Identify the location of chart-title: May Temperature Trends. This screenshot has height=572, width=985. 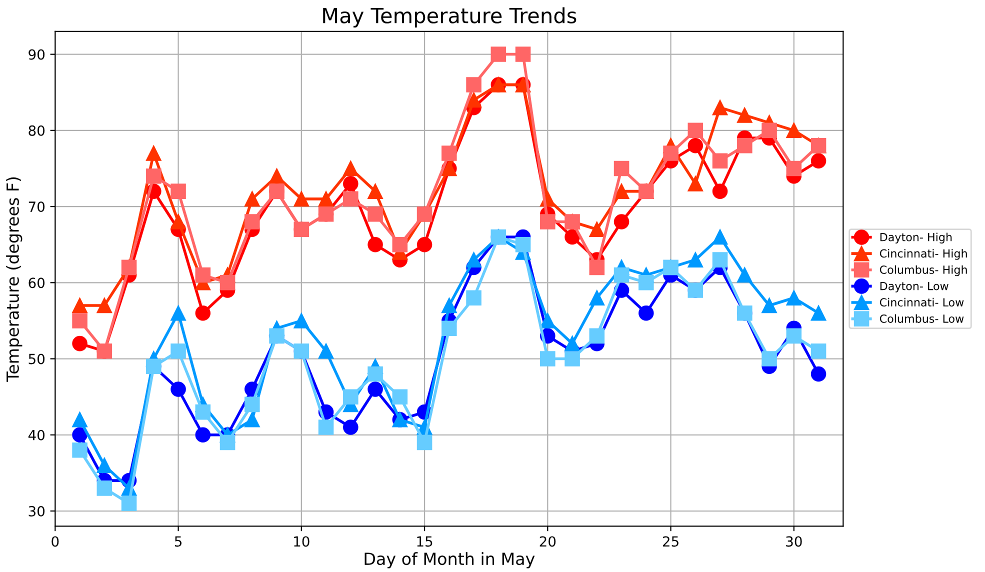
(449, 17).